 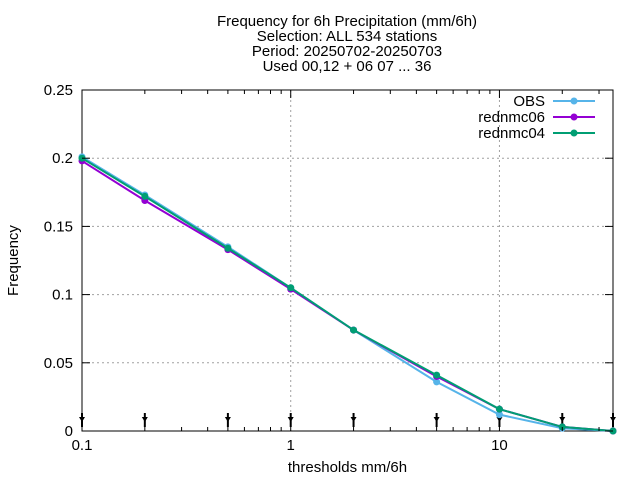 What do you see at coordinates (347, 51) in the screenshot?
I see `title-line: Period: 20250702-20250703` at bounding box center [347, 51].